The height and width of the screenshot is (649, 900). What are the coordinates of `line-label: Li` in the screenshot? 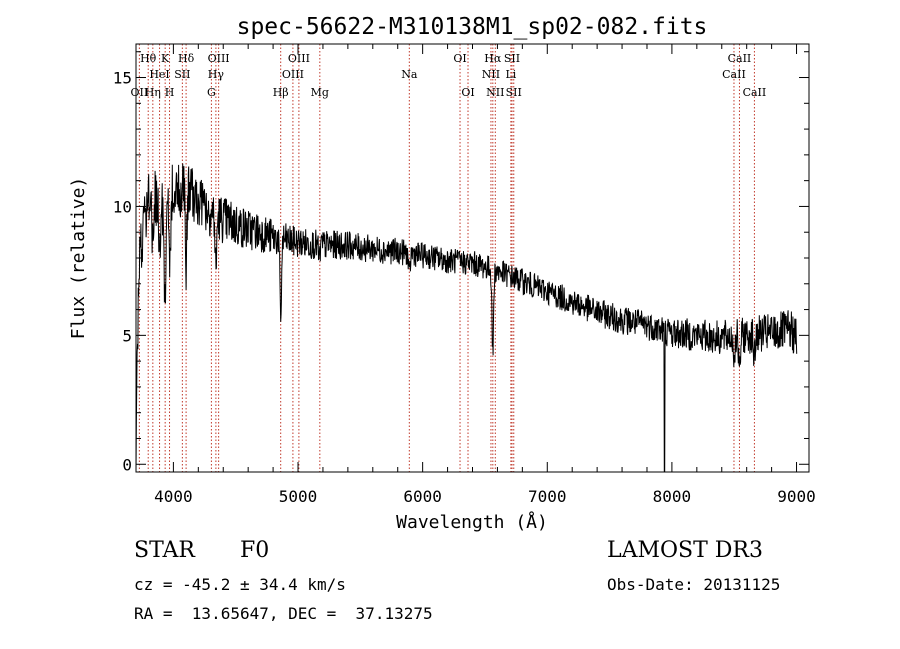 It's located at (510, 74).